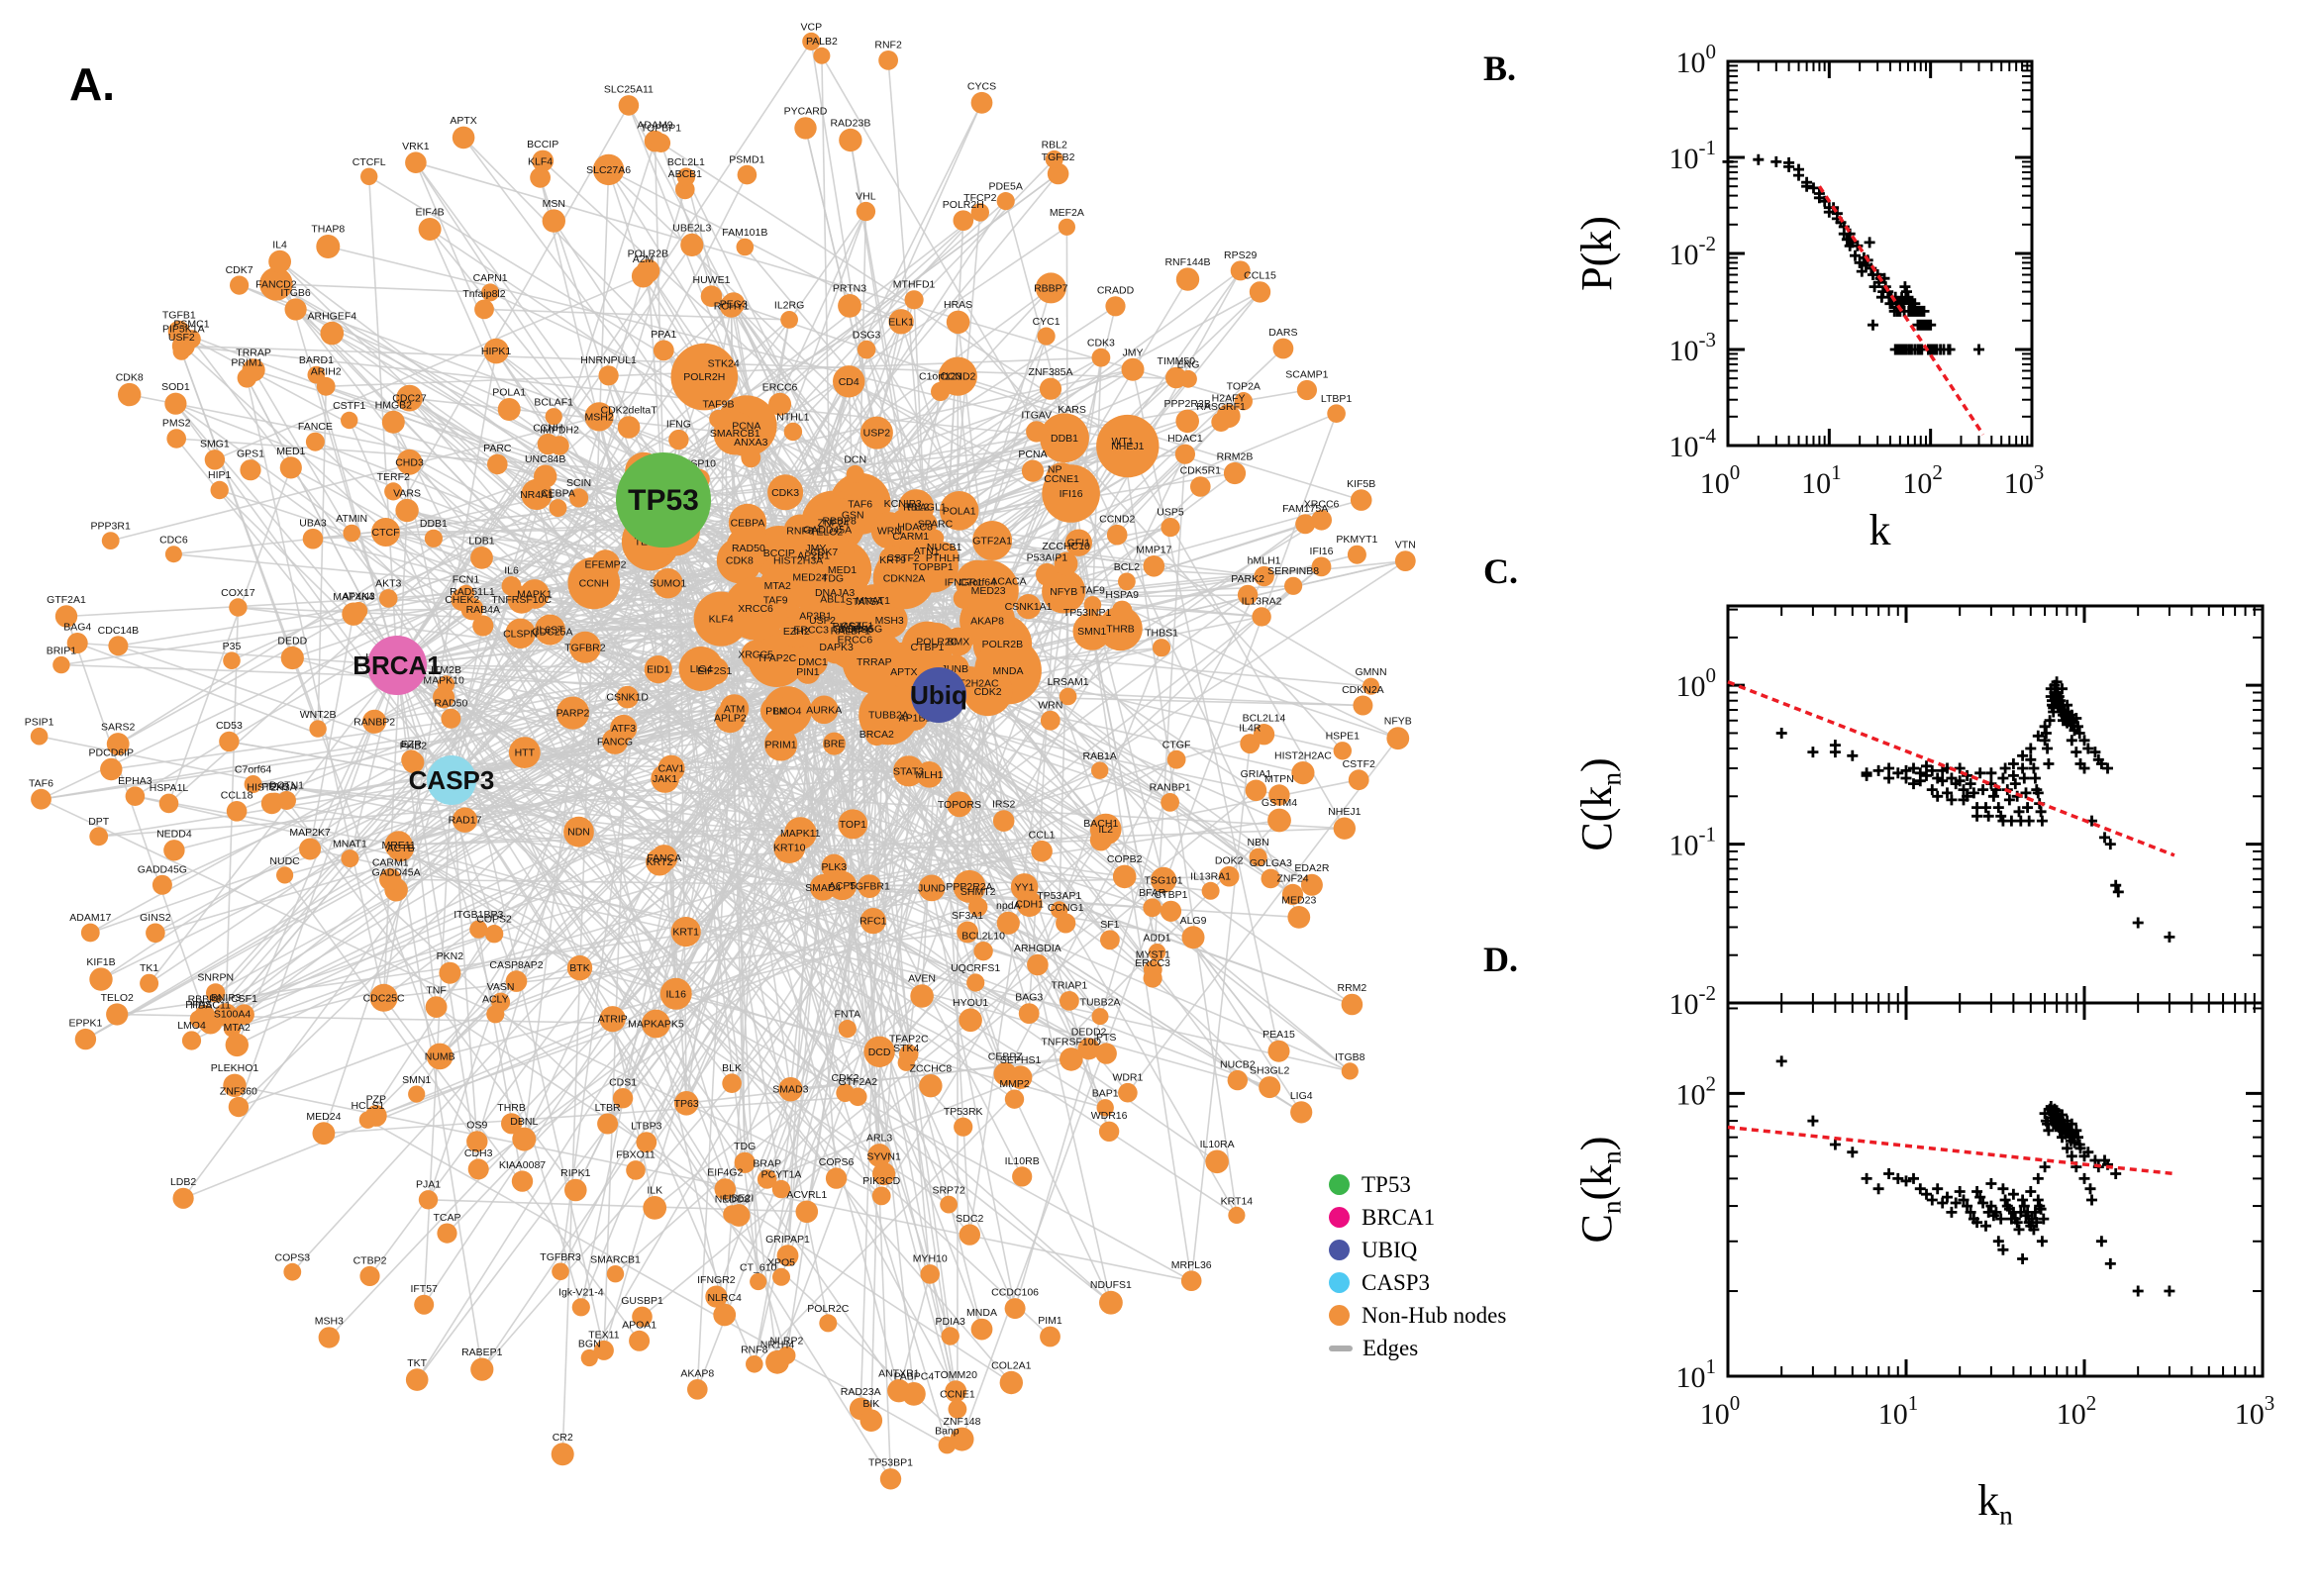 This screenshot has height=1596, width=2323. I want to click on network-node-label: MAPK11, so click(801, 834).